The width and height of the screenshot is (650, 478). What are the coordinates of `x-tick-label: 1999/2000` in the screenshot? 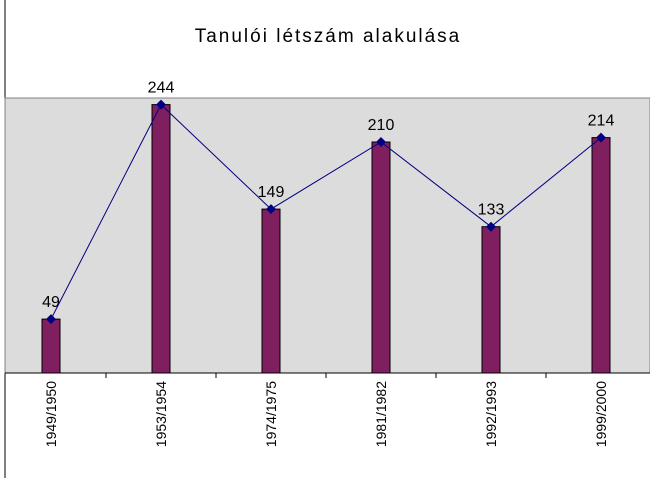 It's located at (601, 414).